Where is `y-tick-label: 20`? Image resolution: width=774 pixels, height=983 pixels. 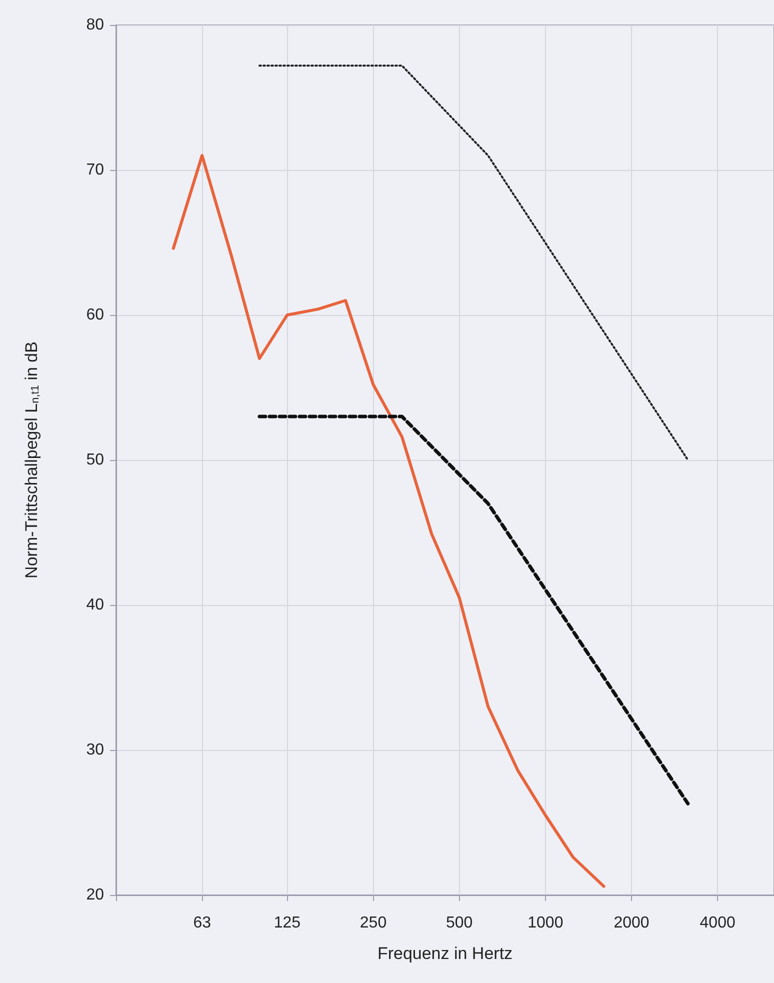 y-tick-label: 20 is located at coordinates (95, 895).